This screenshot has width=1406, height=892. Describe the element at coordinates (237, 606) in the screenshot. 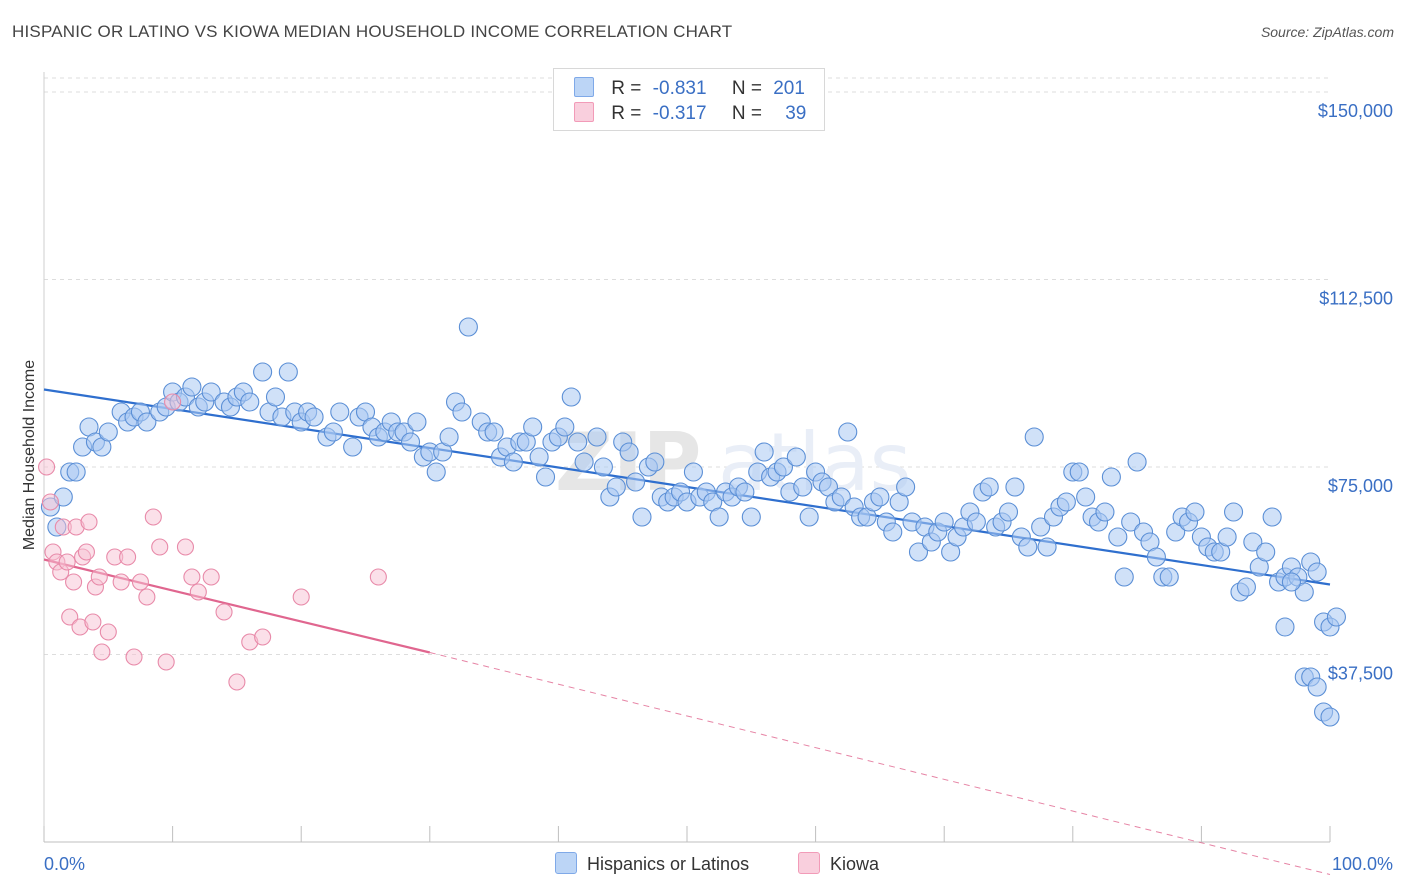

I see `kiowa-trend-line` at that location.